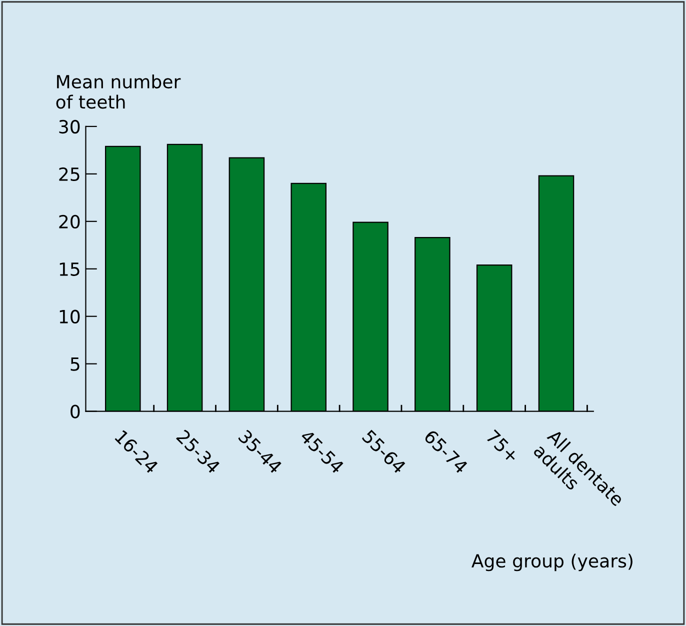 The image size is (686, 626). I want to click on y-tick-label: 30, so click(69, 127).